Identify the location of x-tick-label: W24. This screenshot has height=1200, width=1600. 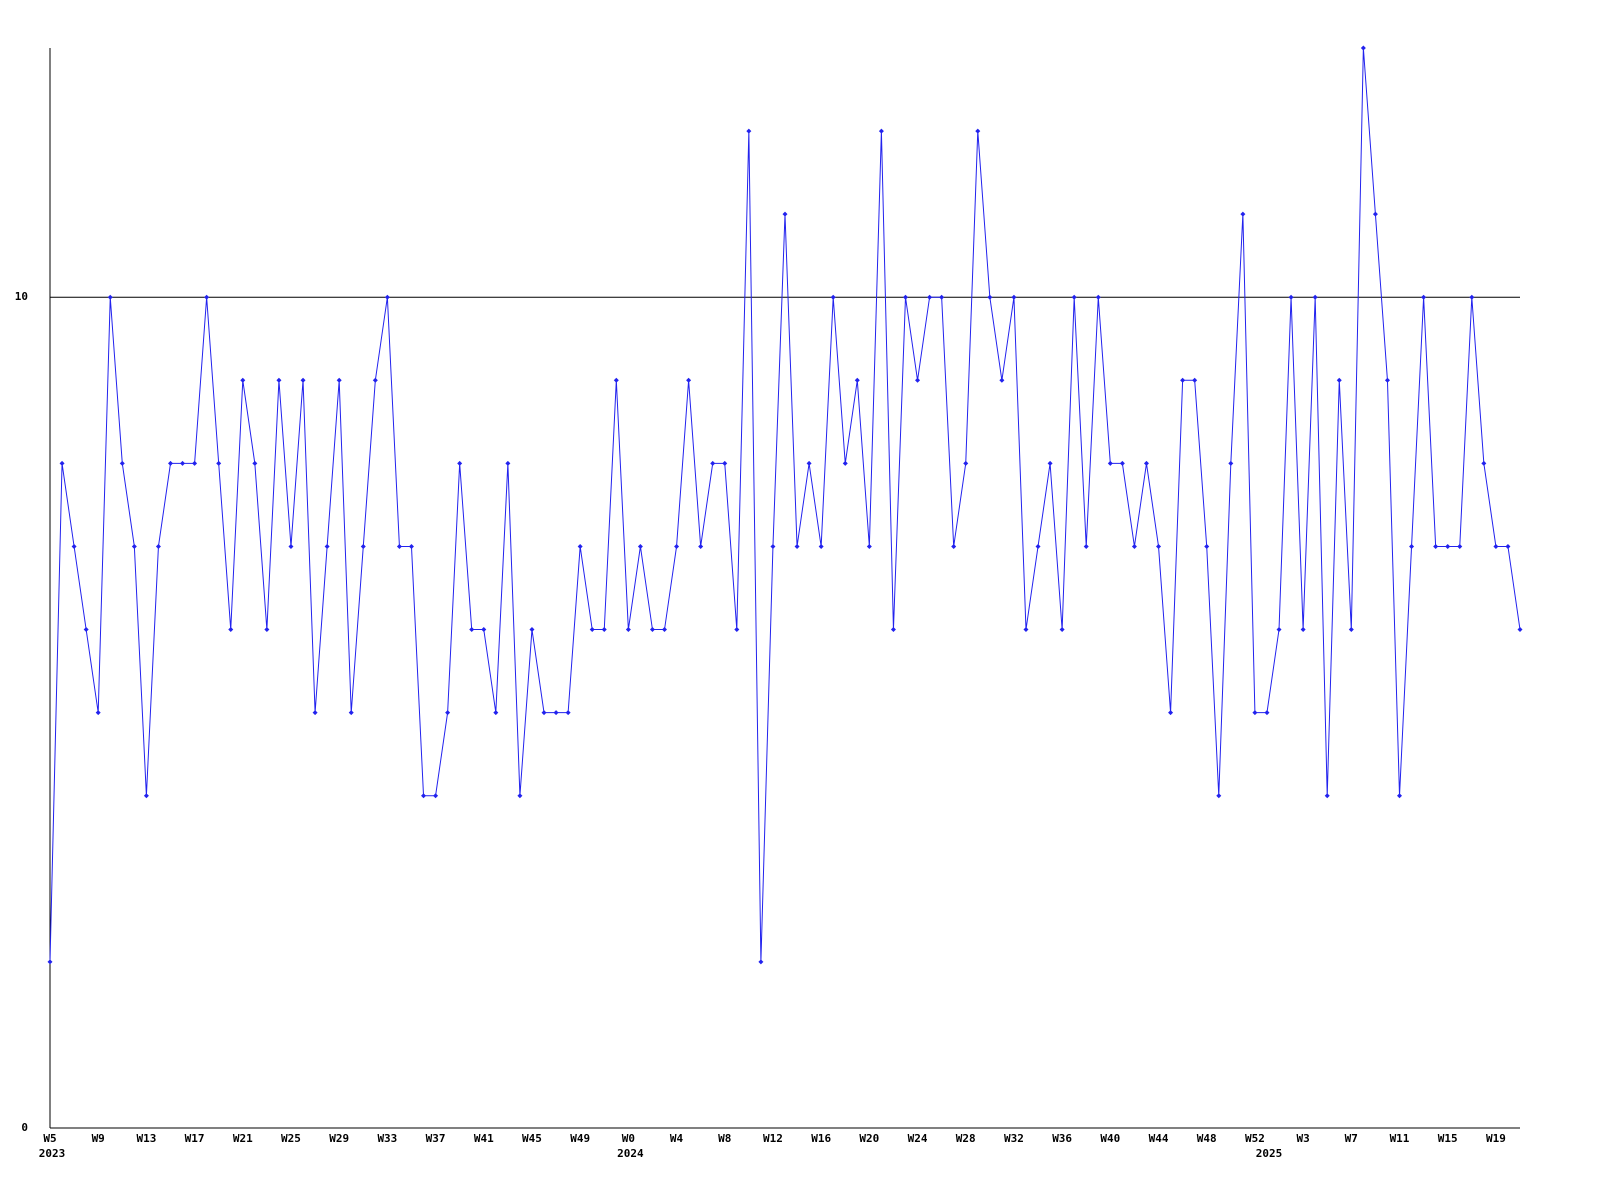
(918, 1138).